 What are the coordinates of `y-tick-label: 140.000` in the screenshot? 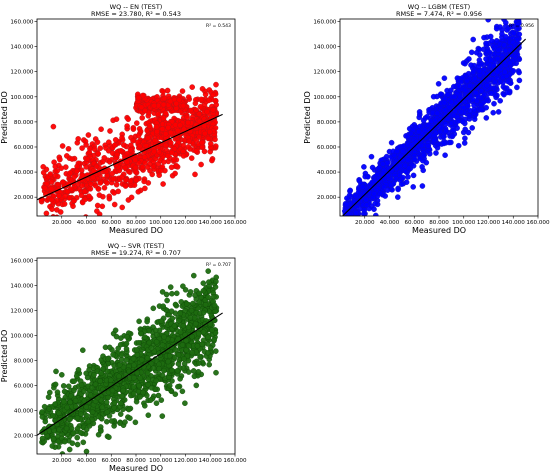 It's located at (22, 48).